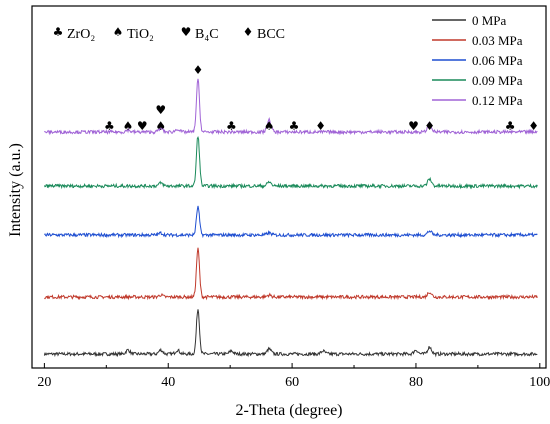 This screenshot has width=550, height=424. I want to click on x-tick-label: 20, so click(44, 382).